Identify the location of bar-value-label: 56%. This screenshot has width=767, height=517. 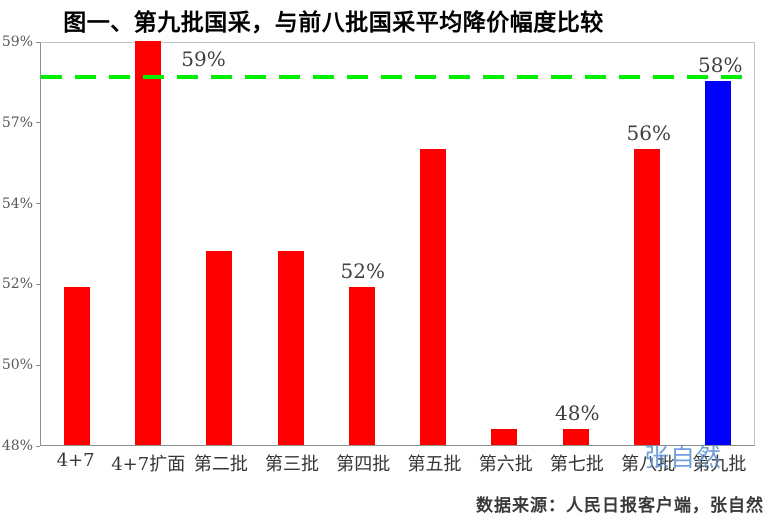
(648, 132).